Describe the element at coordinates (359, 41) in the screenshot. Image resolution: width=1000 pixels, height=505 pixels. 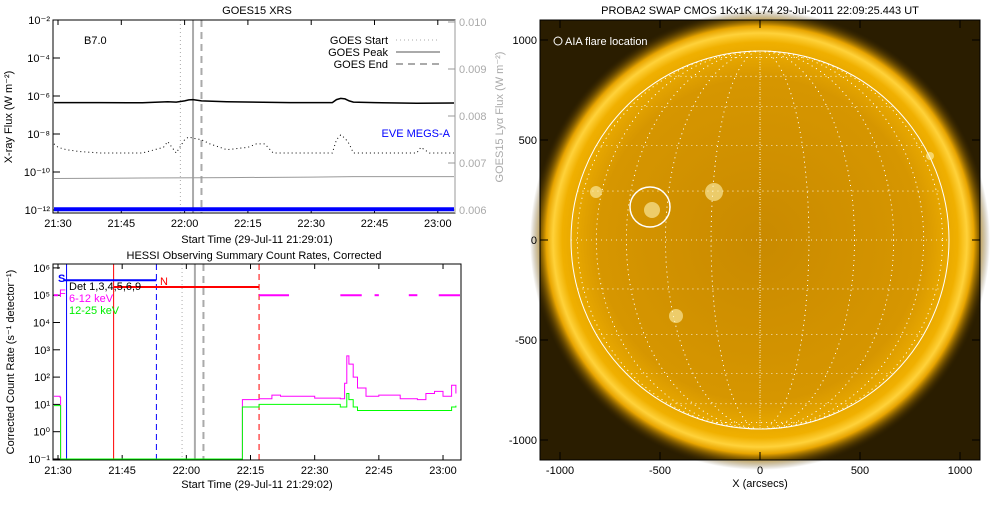
I see `legend-goes-start: GOES Start` at that location.